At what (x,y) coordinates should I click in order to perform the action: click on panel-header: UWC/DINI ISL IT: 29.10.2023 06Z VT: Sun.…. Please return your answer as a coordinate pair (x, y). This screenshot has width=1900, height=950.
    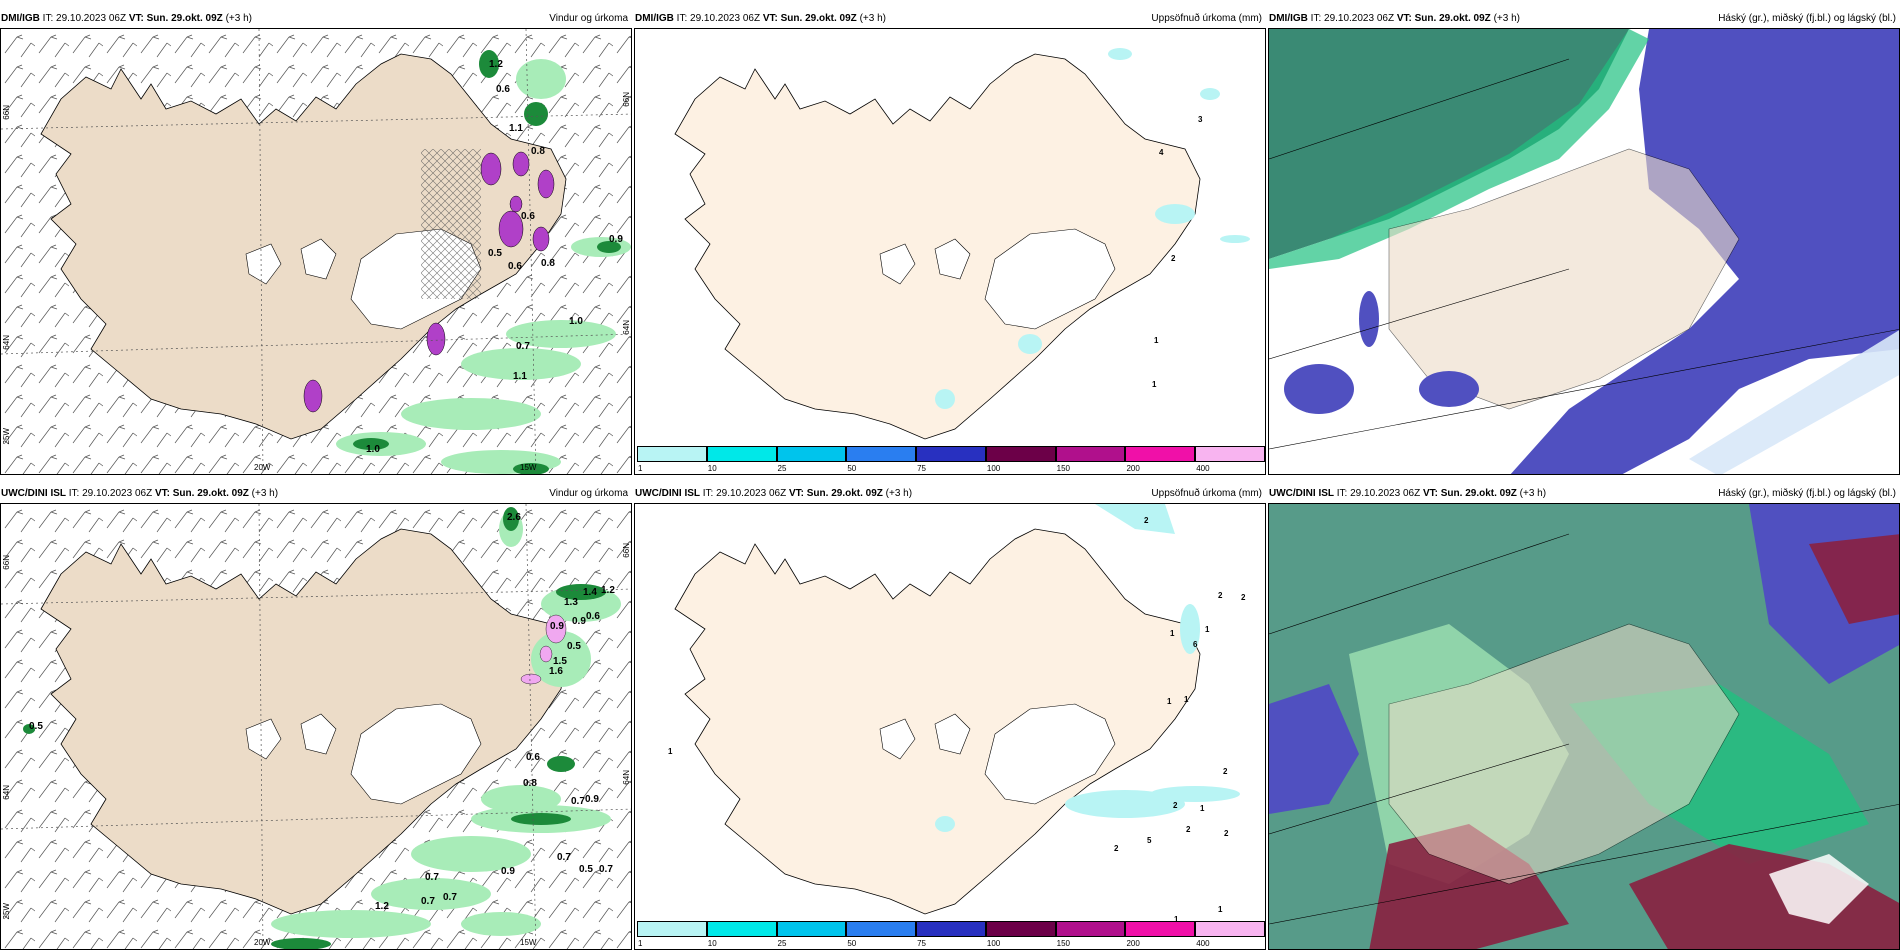
    Looking at the image, I should click on (950, 494).